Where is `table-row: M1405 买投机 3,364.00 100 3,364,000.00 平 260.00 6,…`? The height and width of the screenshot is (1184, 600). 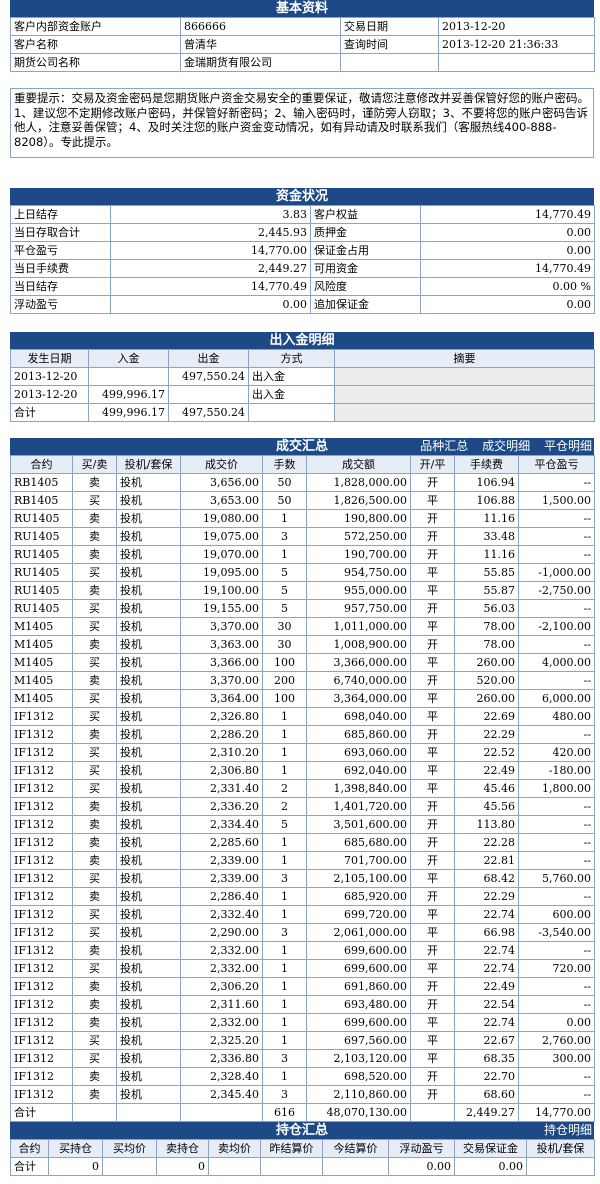
table-row: M1405 买投机 3,364.00 100 3,364,000.00 平 260.00 6,… is located at coordinates (302, 698).